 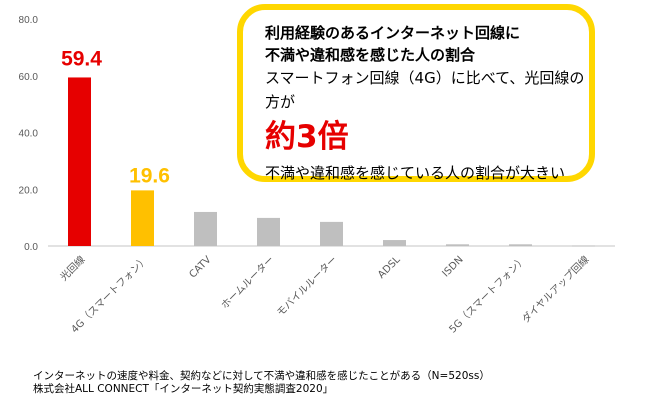 What do you see at coordinates (248, 283) in the screenshot?
I see `x-category-label: ホームルーター` at bounding box center [248, 283].